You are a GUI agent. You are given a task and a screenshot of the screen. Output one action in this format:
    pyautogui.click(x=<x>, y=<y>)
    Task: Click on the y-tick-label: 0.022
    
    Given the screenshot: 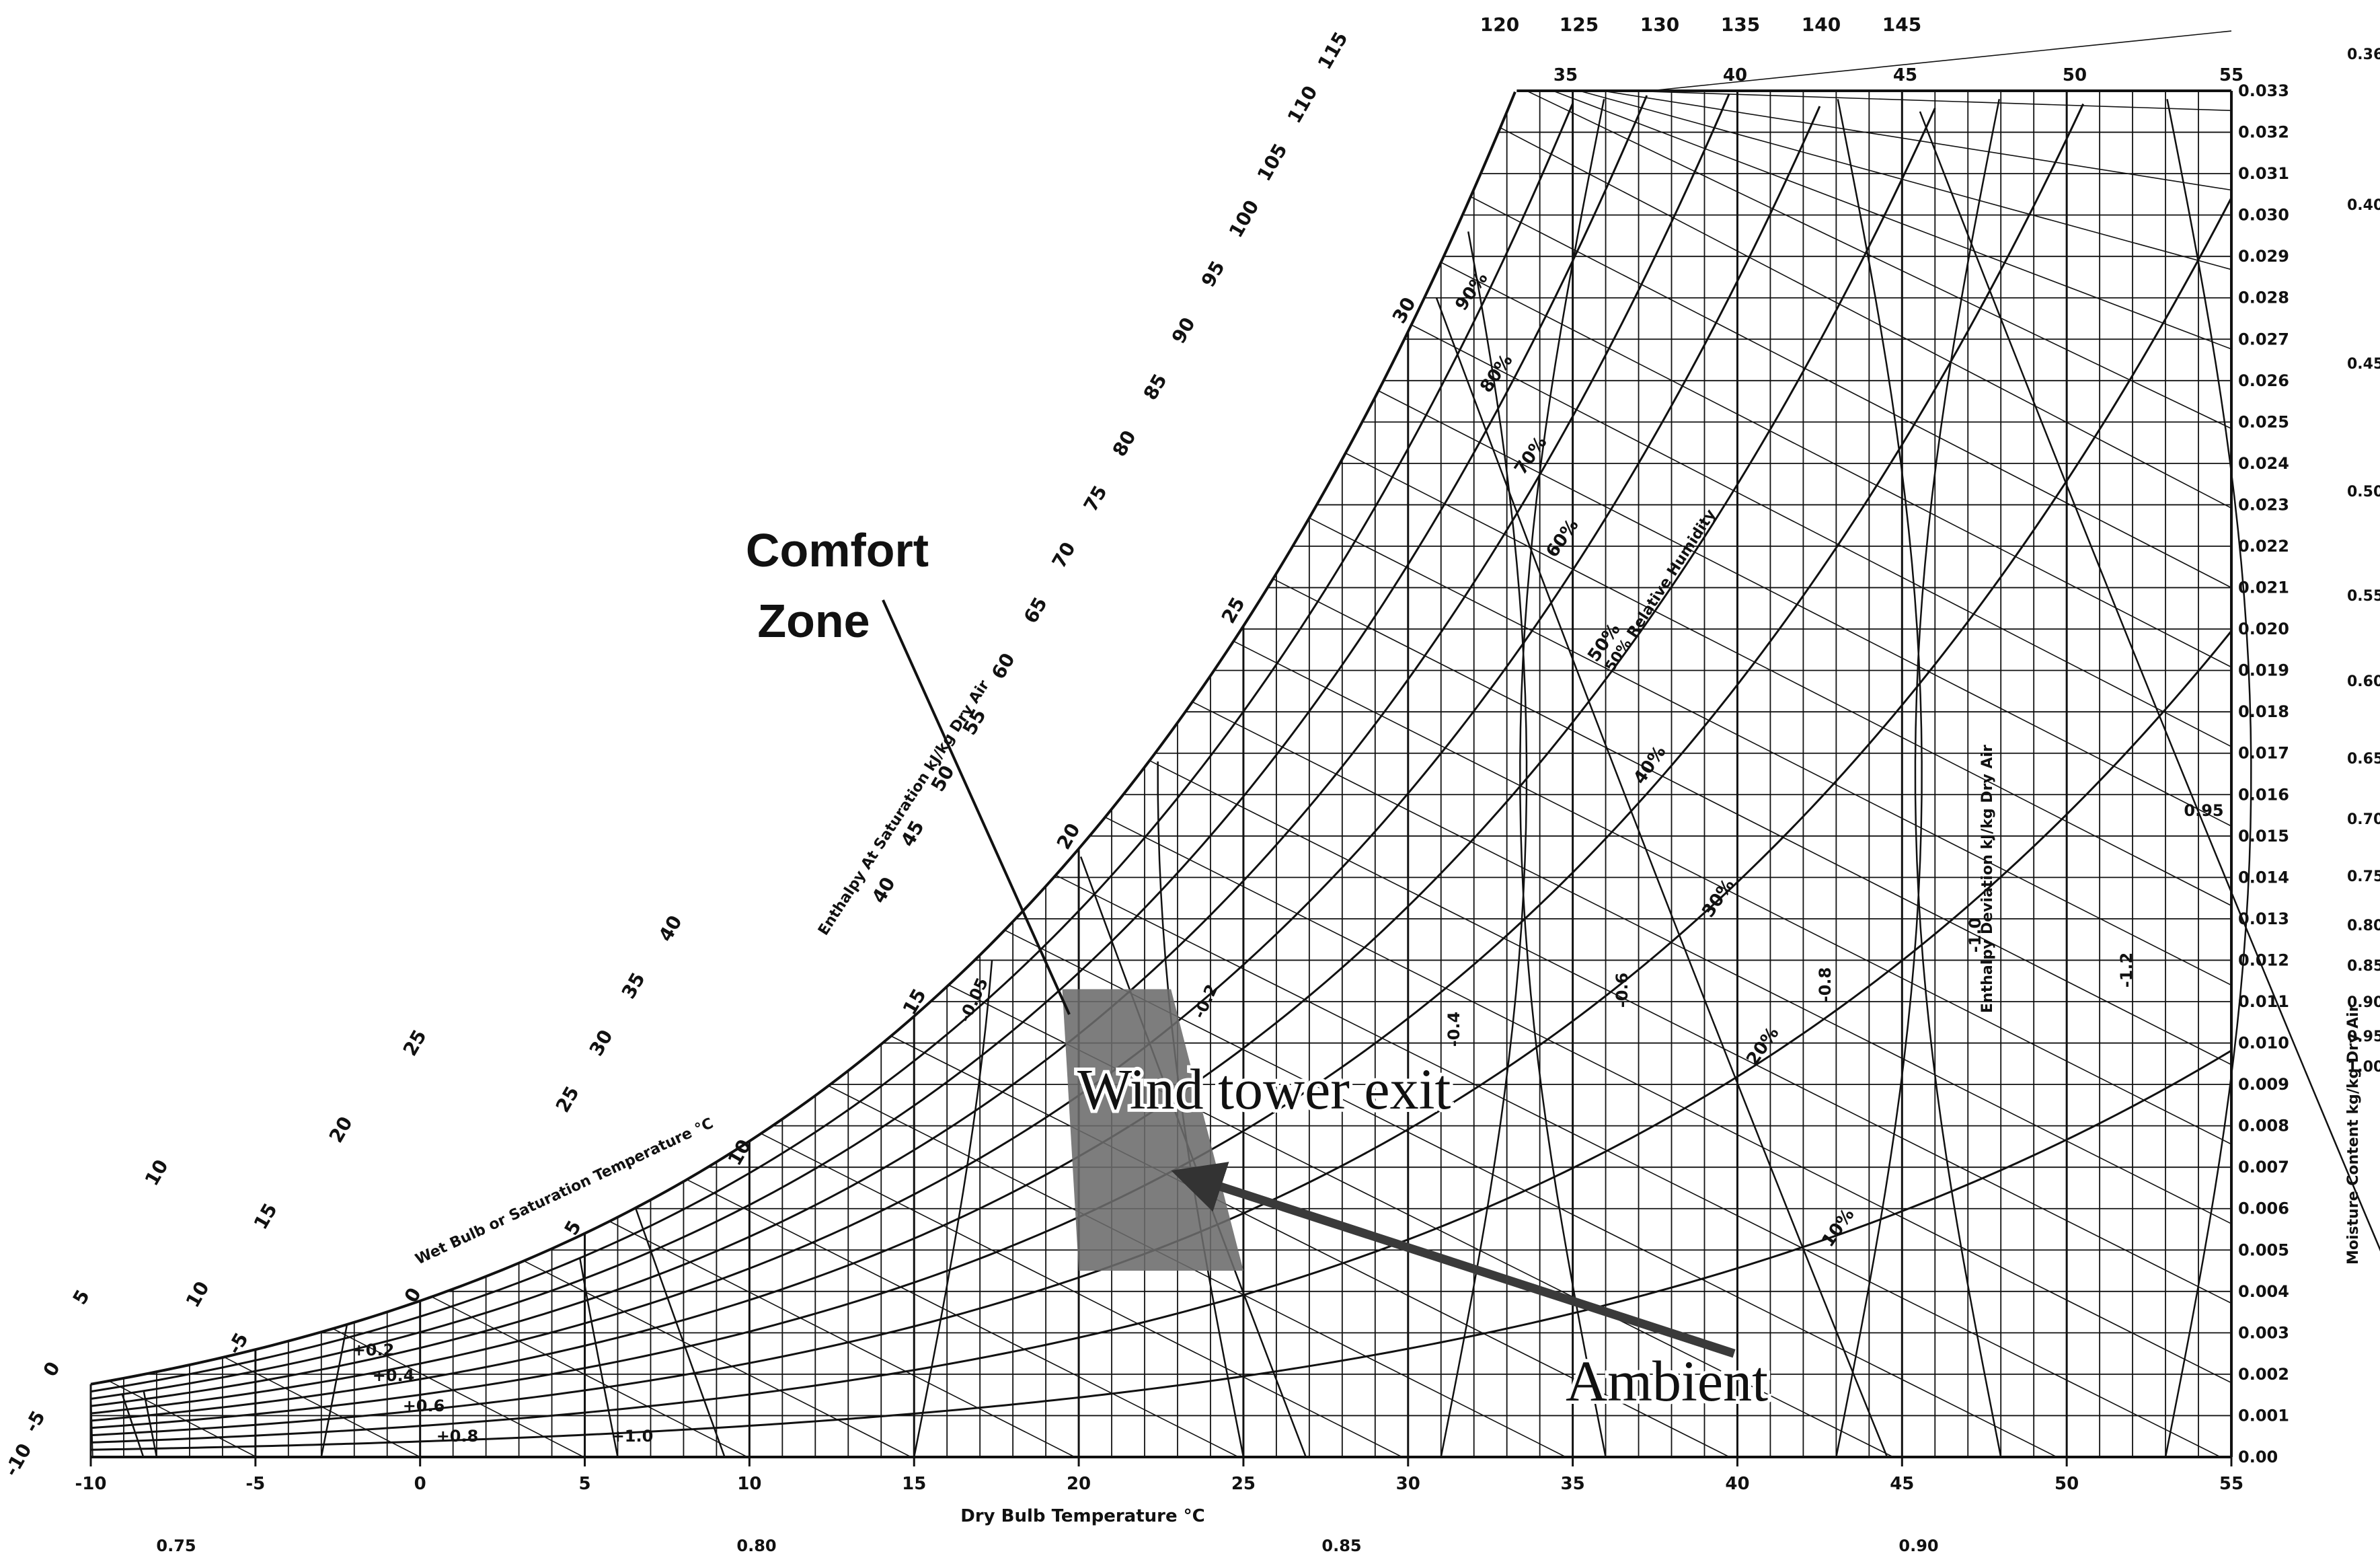 What is the action you would take?
    pyautogui.click(x=2263, y=547)
    